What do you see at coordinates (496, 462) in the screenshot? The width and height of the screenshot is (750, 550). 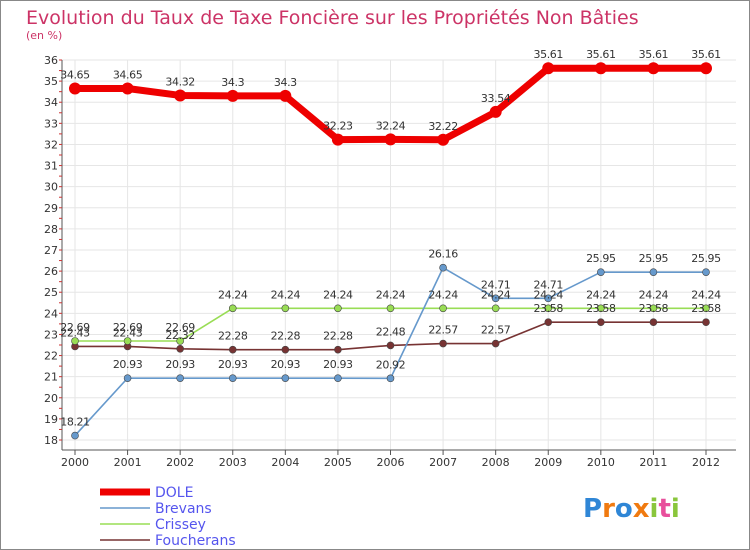 I see `x-tick-label: 2008` at bounding box center [496, 462].